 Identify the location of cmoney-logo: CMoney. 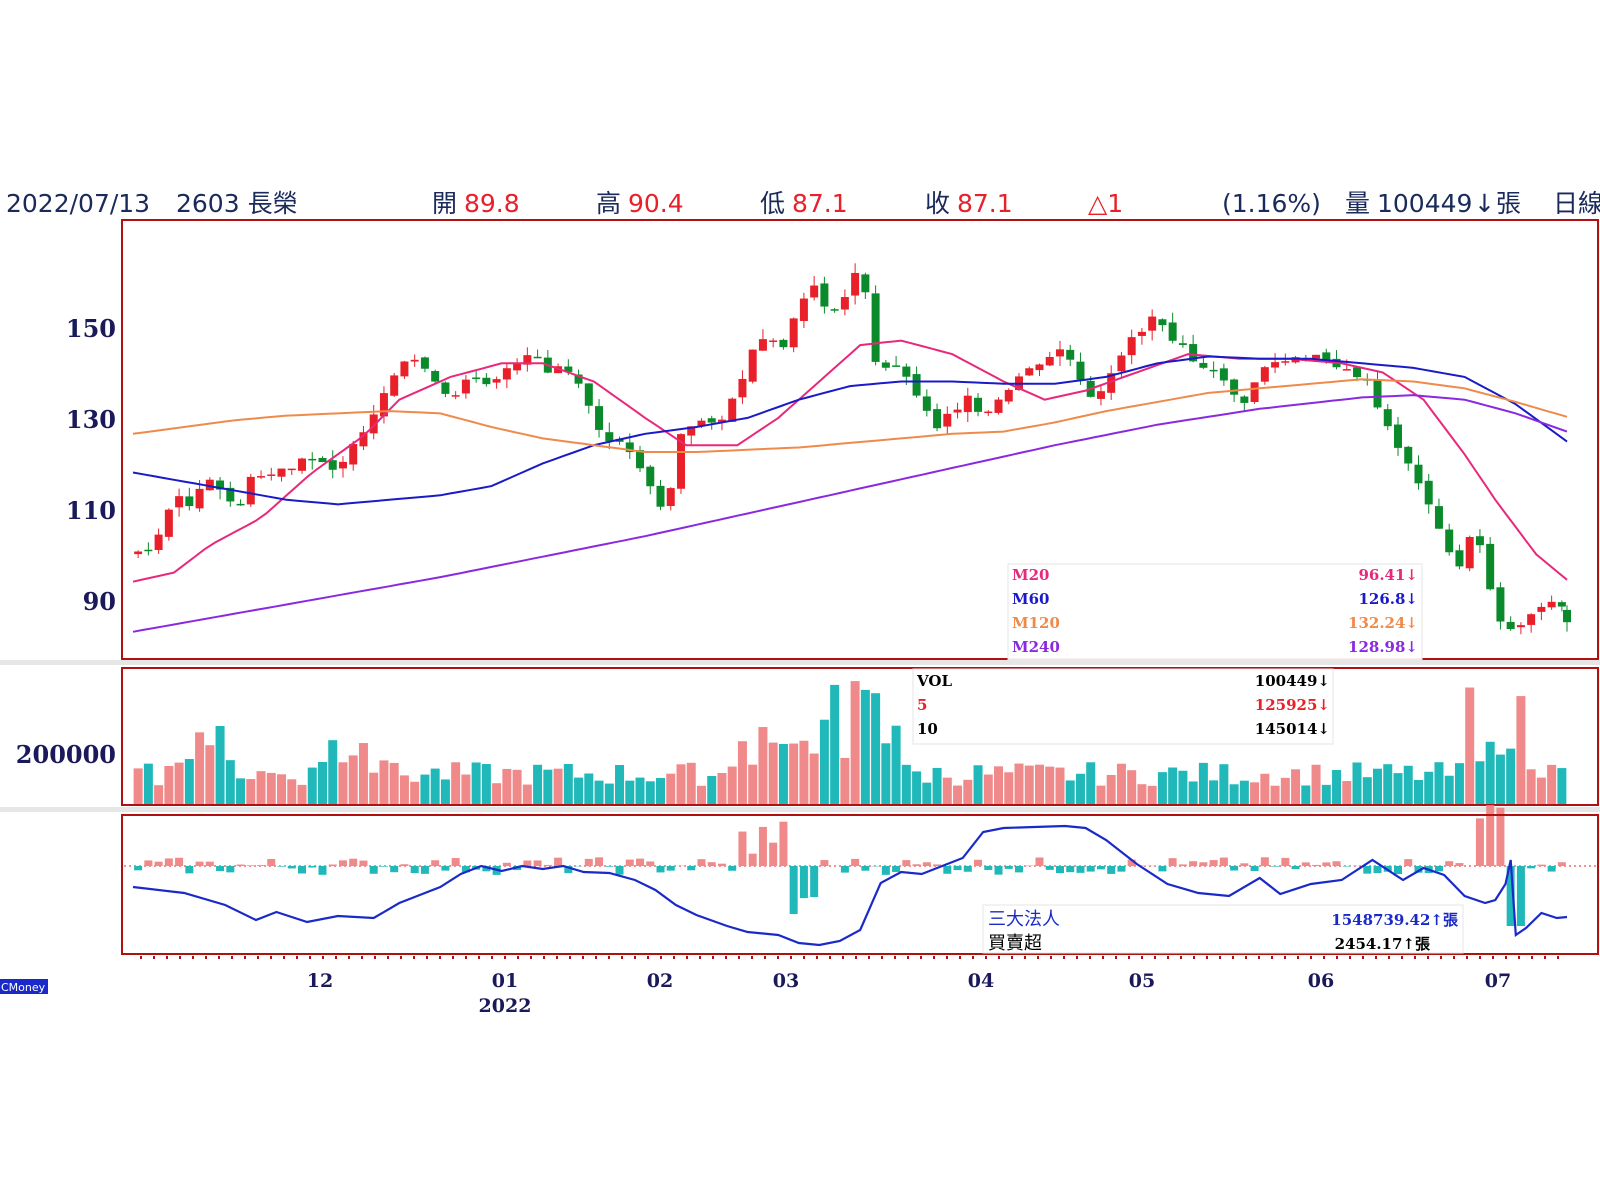
(24, 986).